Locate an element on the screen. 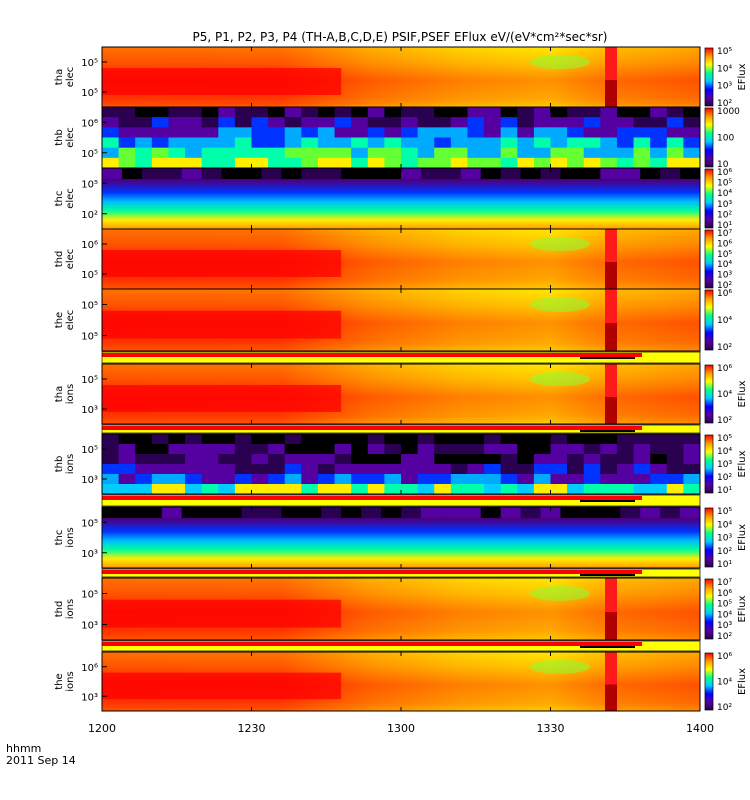  colorbar-tick-label: 10³ is located at coordinates (724, 539).